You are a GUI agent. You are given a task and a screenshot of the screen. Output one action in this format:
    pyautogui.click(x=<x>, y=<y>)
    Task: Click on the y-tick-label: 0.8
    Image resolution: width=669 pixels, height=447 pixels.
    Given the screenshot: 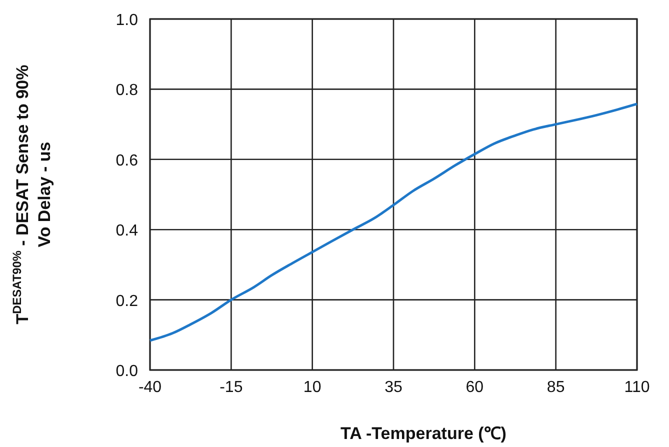 What is the action you would take?
    pyautogui.click(x=127, y=91)
    